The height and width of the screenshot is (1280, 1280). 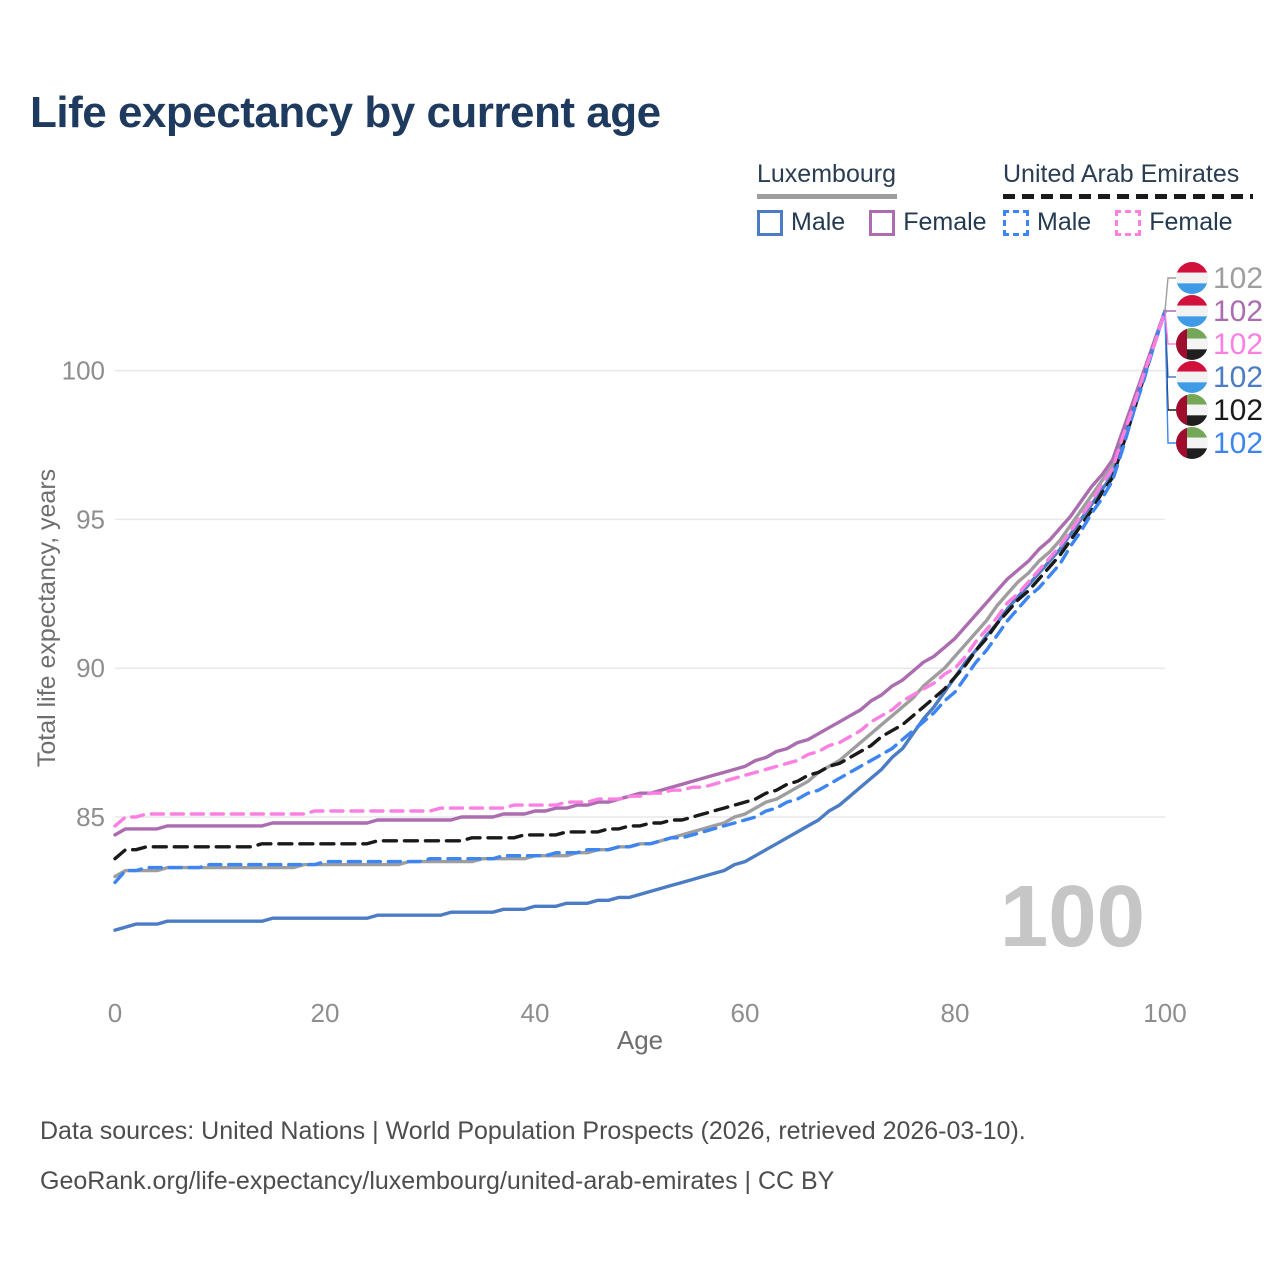 What do you see at coordinates (945, 222) in the screenshot?
I see `legend-label-luxembourg-female: Female` at bounding box center [945, 222].